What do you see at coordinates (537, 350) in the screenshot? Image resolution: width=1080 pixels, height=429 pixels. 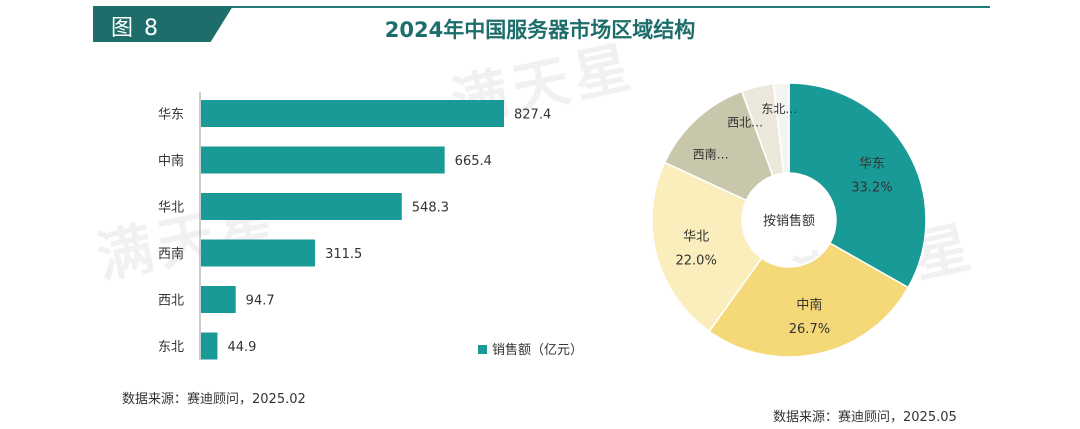 I see `legend-label: 销售额（亿元）` at bounding box center [537, 350].